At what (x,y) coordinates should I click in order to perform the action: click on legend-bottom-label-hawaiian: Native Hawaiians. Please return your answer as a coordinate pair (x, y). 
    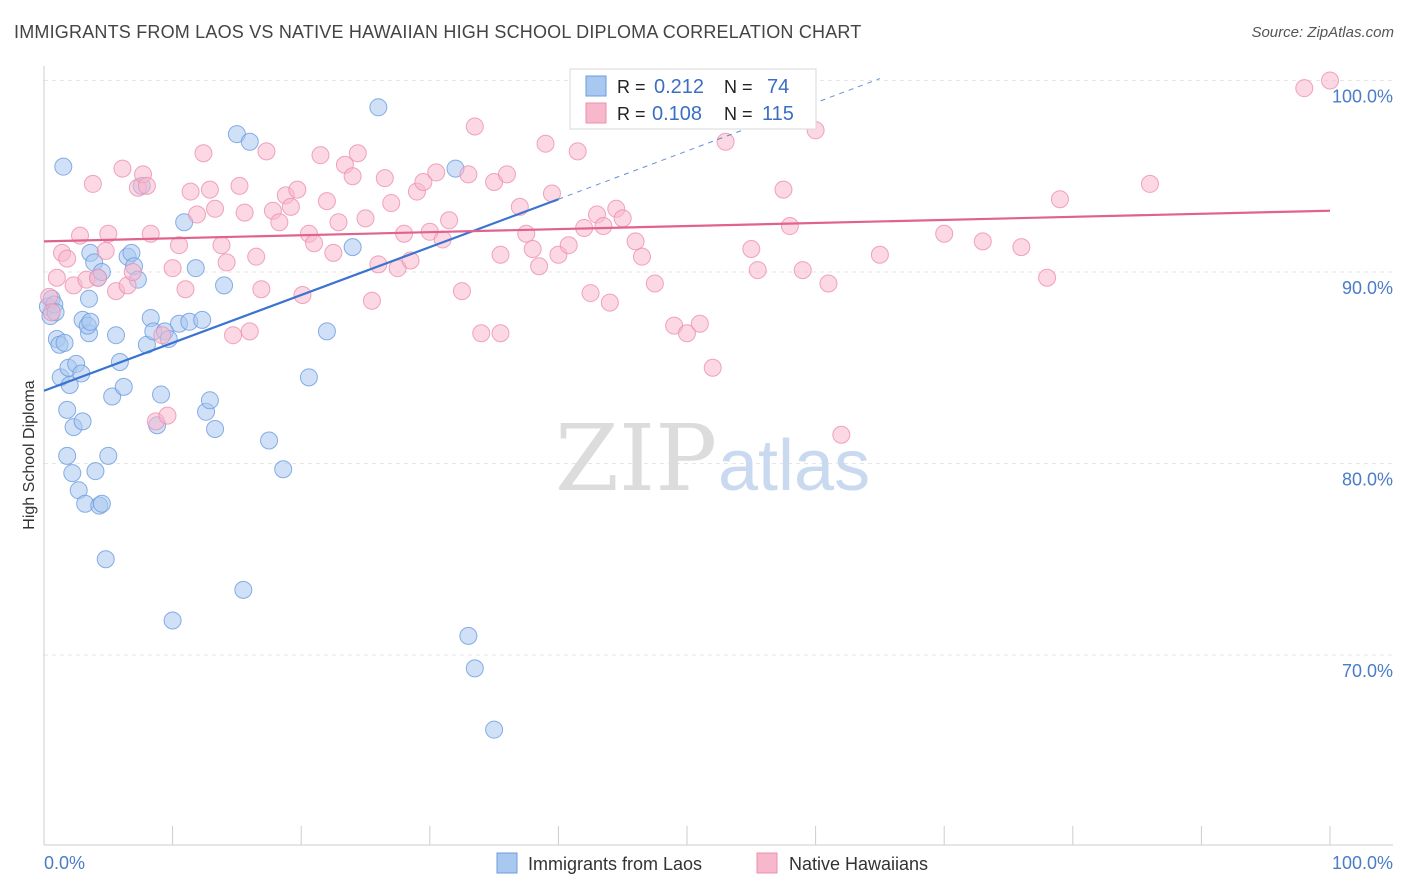
    Looking at the image, I should click on (858, 864).